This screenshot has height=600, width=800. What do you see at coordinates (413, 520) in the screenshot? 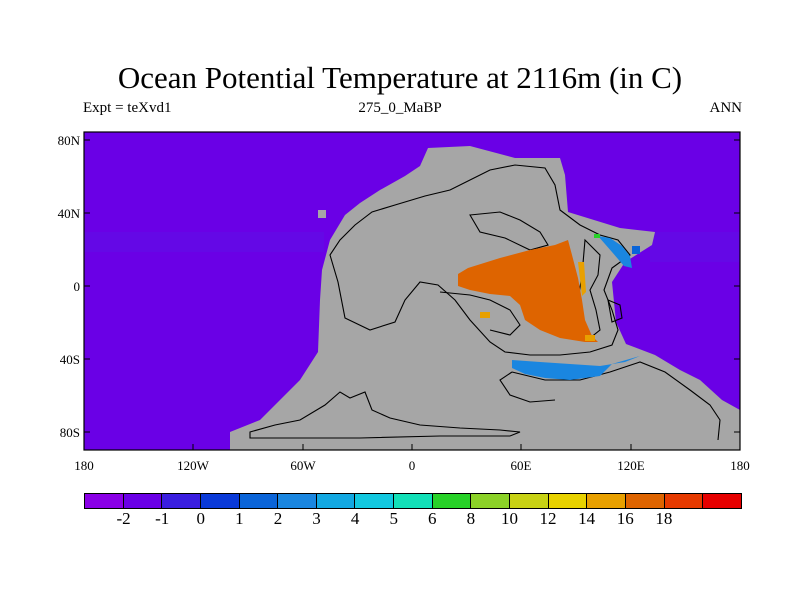
I see `colorbar-labels: -2 -1 0 1 2 3 4 5 6 8 10 12 14 16 18` at bounding box center [413, 520].